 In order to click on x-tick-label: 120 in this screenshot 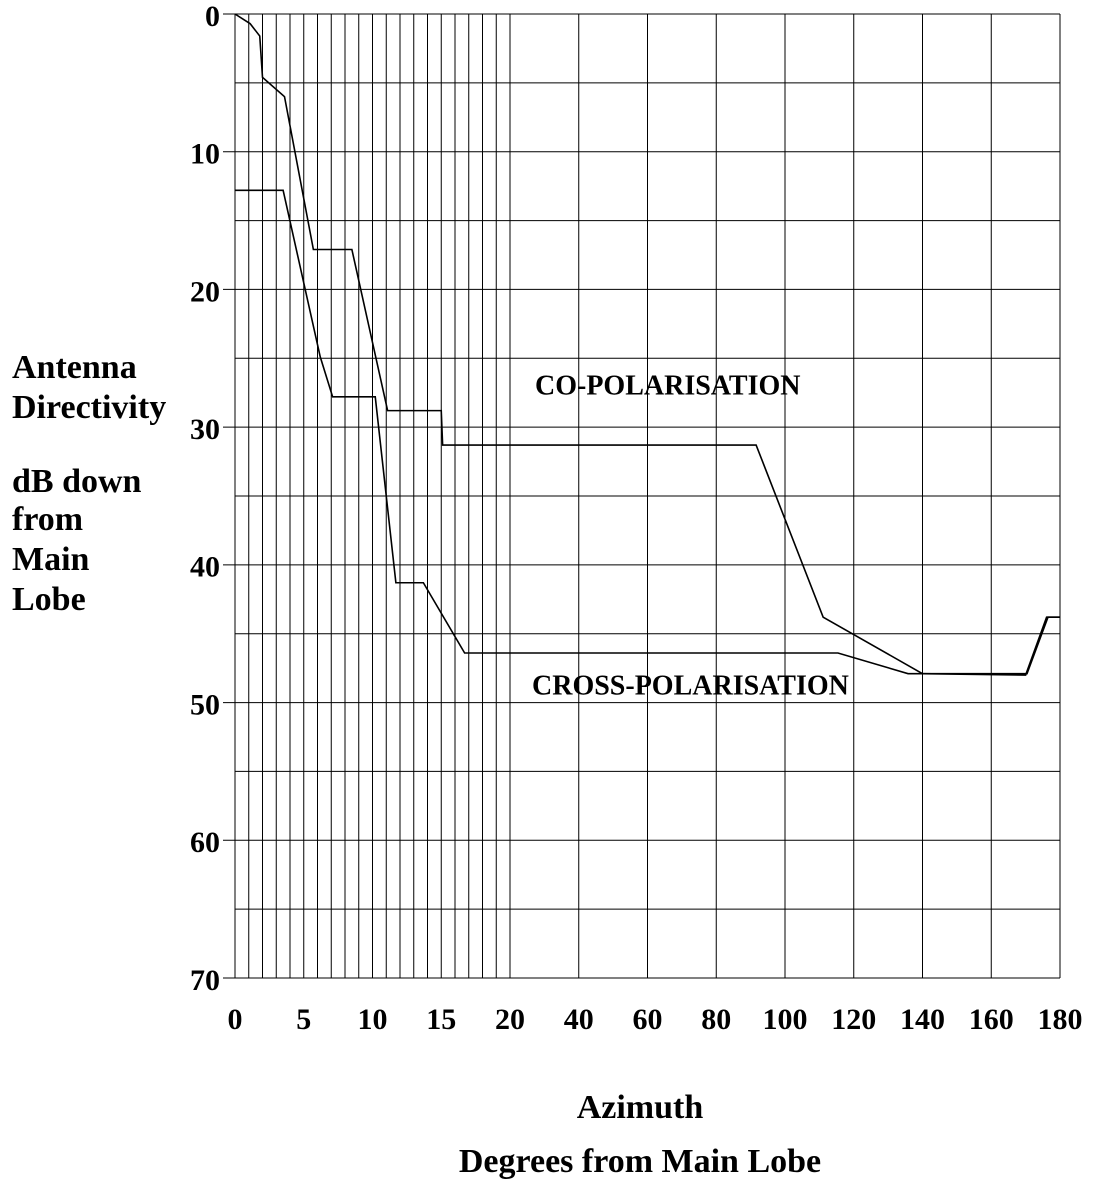, I will do `click(853, 1019)`.